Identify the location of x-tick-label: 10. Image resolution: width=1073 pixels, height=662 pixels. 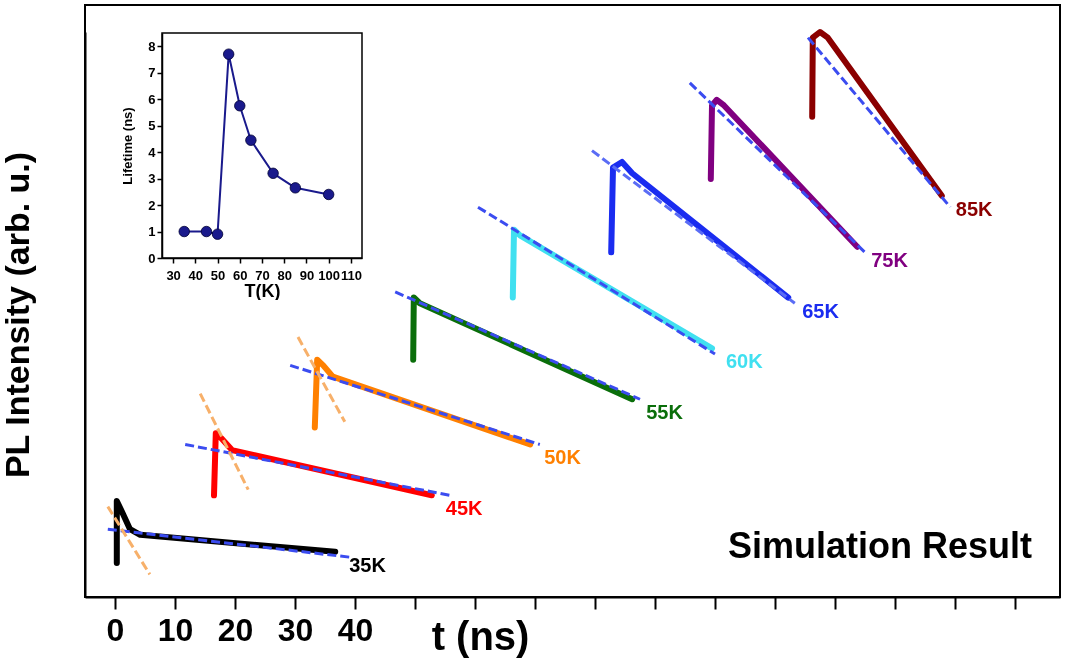
(175, 629).